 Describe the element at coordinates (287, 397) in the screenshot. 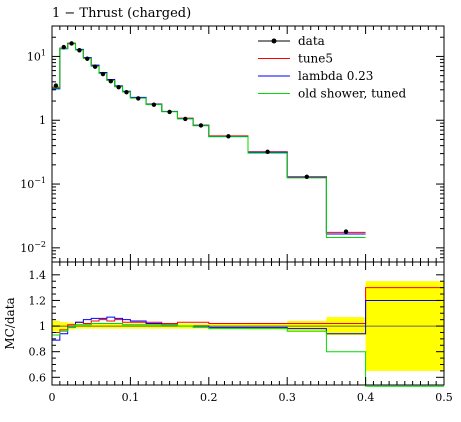

I see `x-tick-label: 0.3` at that location.